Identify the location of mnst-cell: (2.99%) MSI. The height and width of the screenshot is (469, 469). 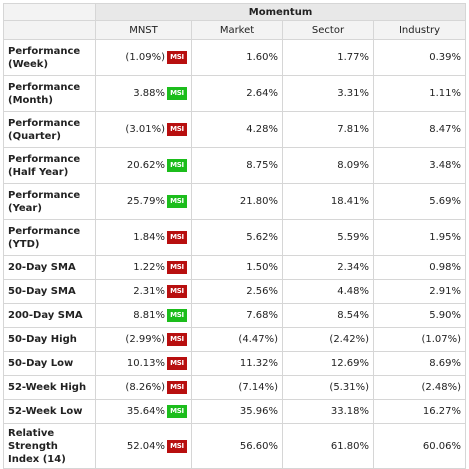
(143, 339).